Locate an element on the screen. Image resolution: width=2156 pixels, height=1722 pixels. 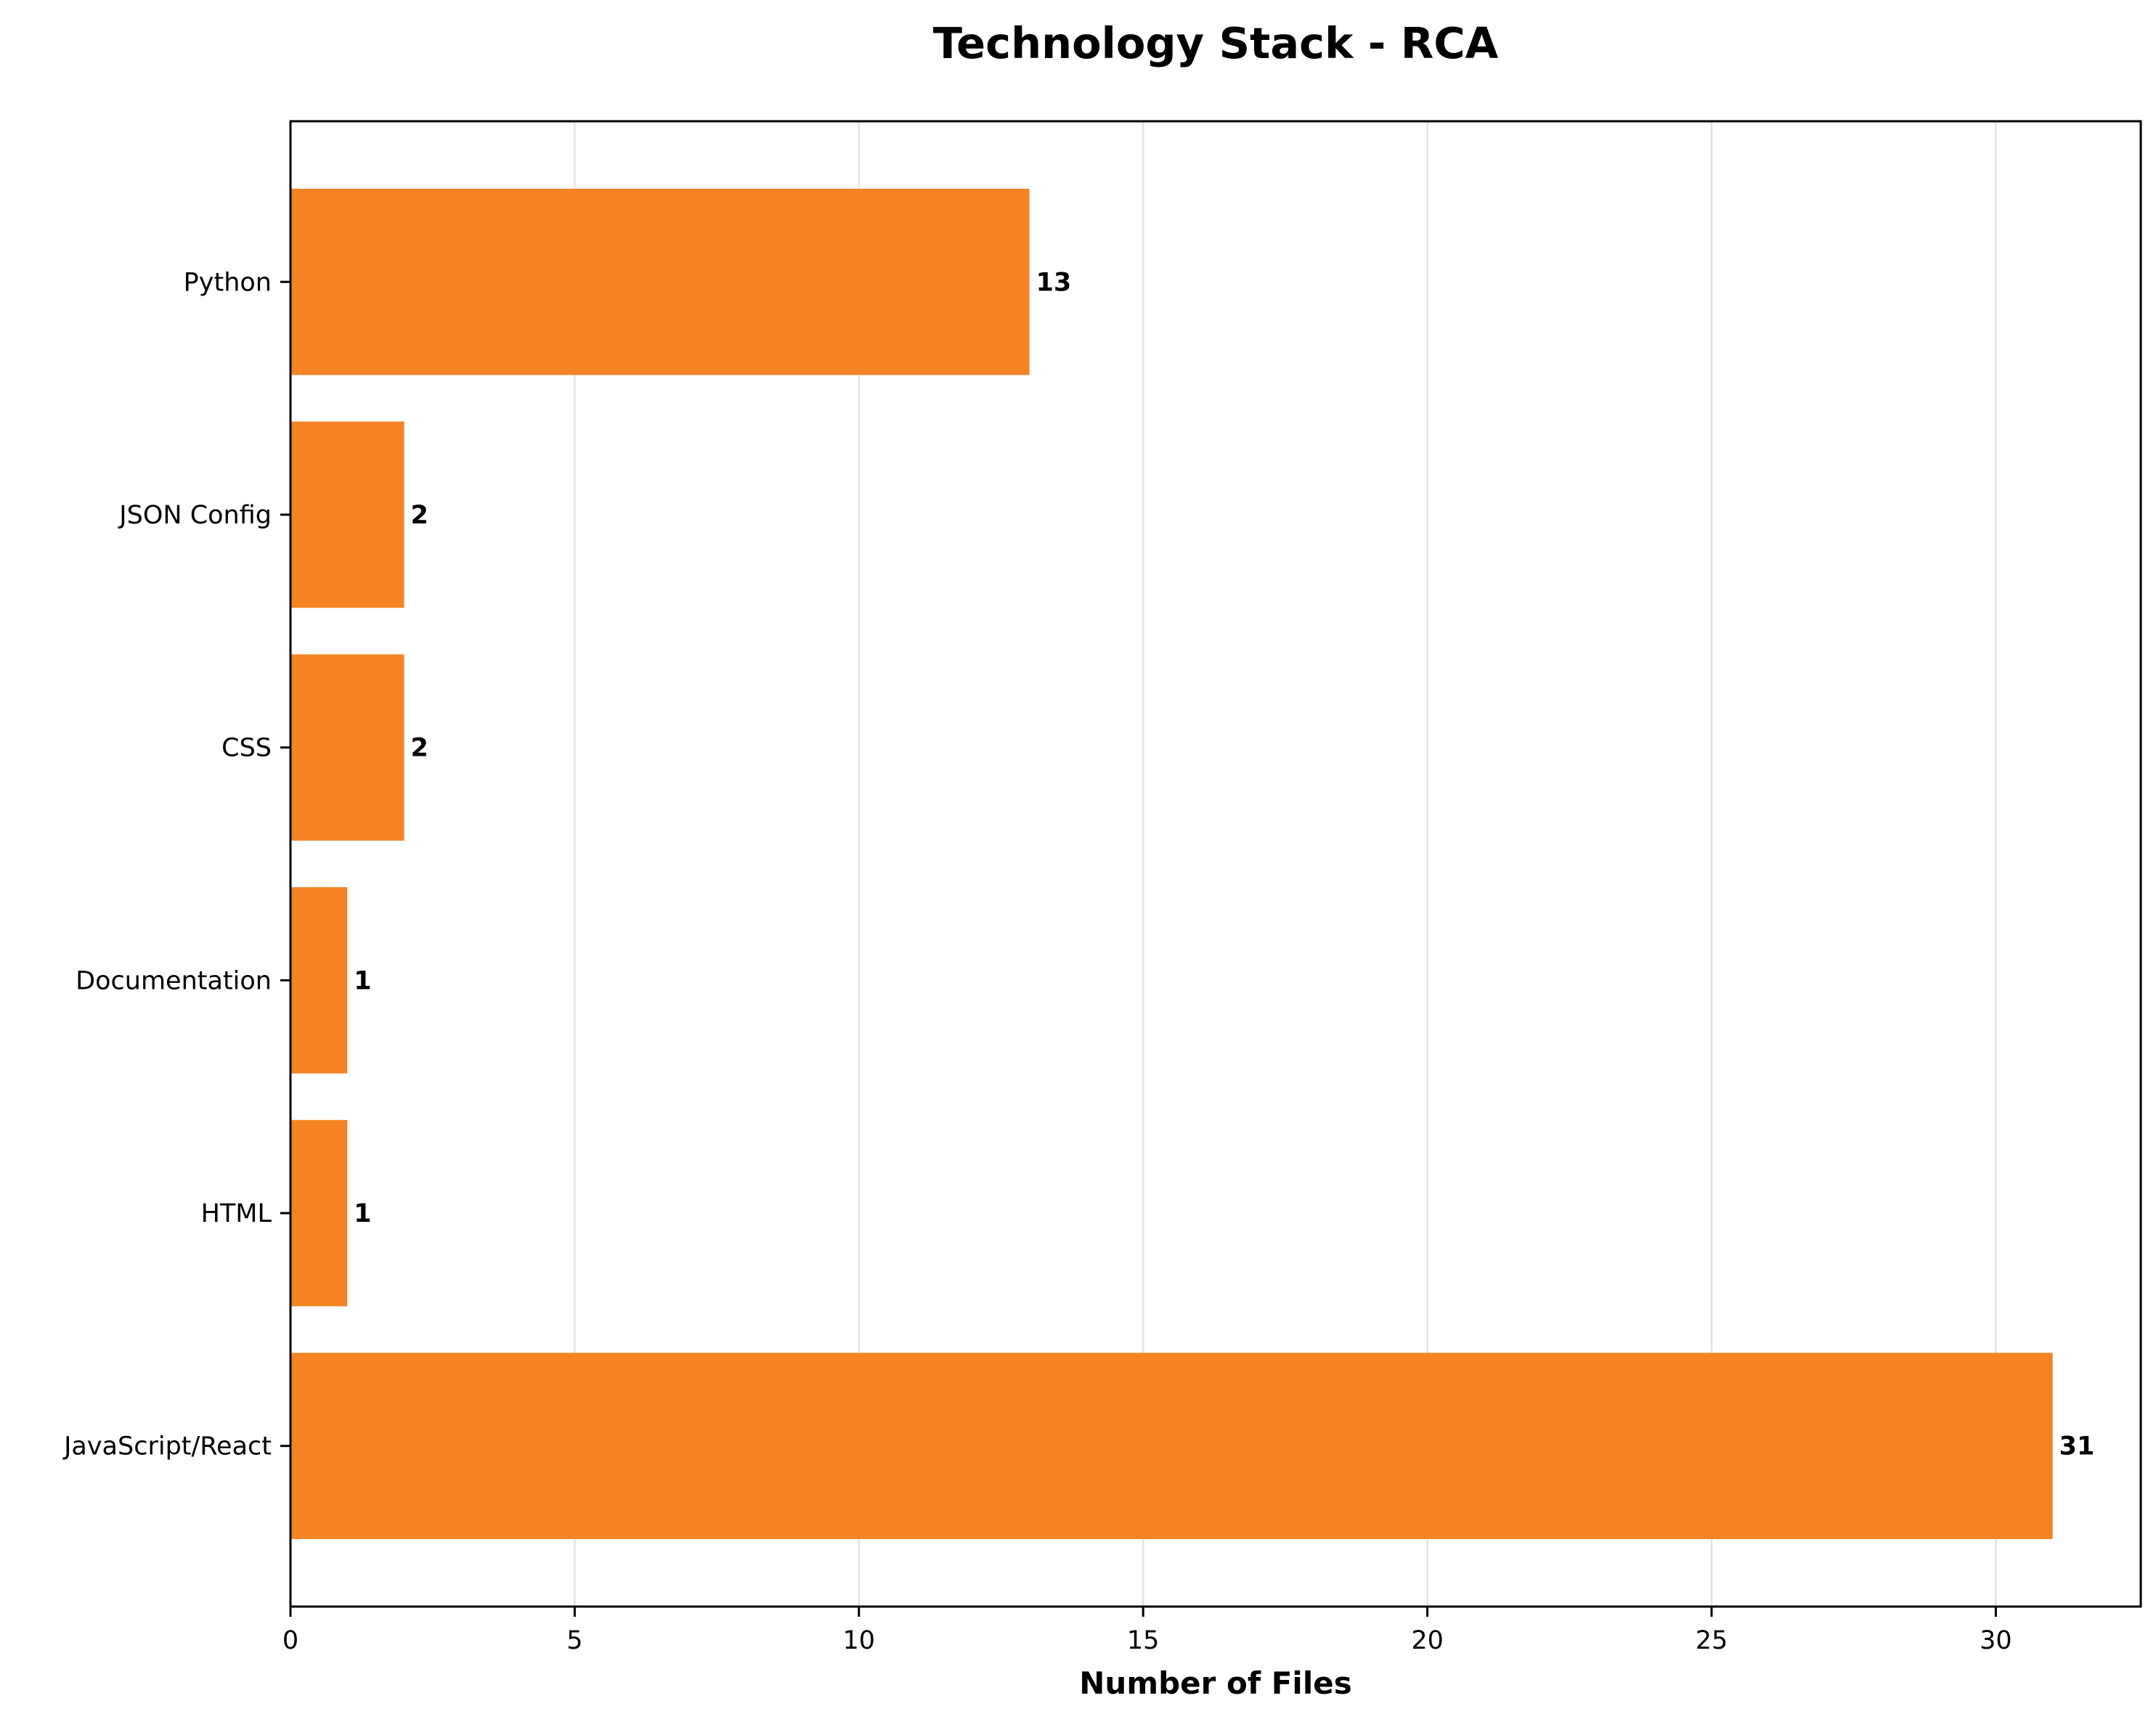
x-tick-label: 30 is located at coordinates (1996, 1641).